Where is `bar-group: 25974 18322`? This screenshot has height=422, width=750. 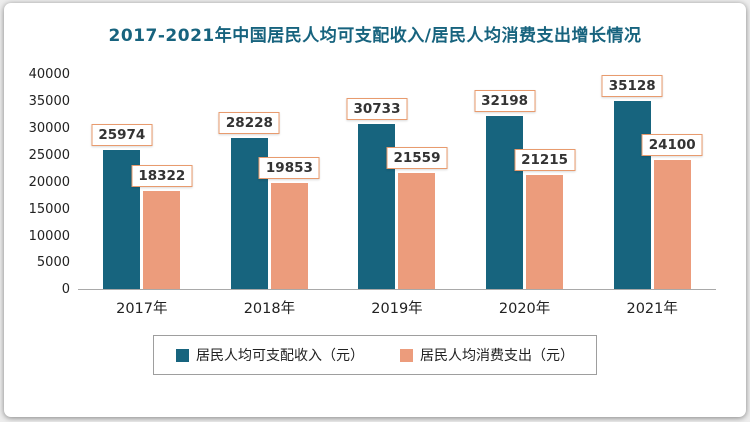
bar-group: 25974 18322 is located at coordinates (142, 182).